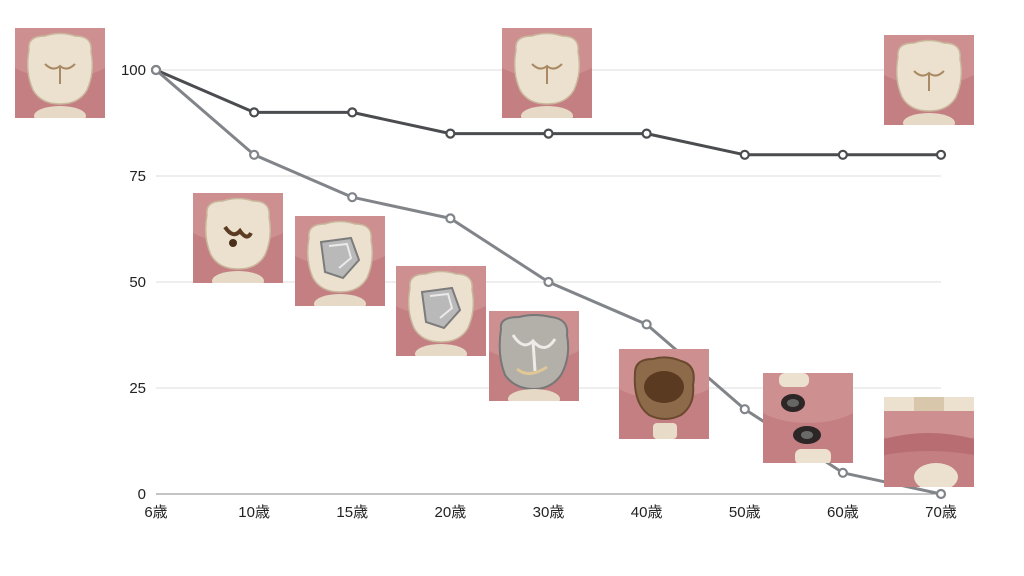 The height and width of the screenshot is (576, 1024). What do you see at coordinates (843, 512) in the screenshot?
I see `x-tick-label: 60歳` at bounding box center [843, 512].